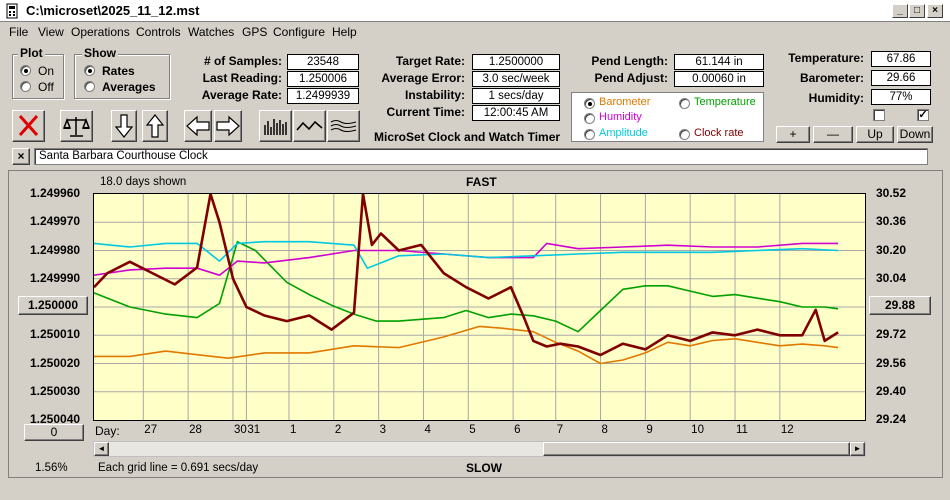 The height and width of the screenshot is (500, 950). I want to click on arrow-right-icon, so click(228, 126).